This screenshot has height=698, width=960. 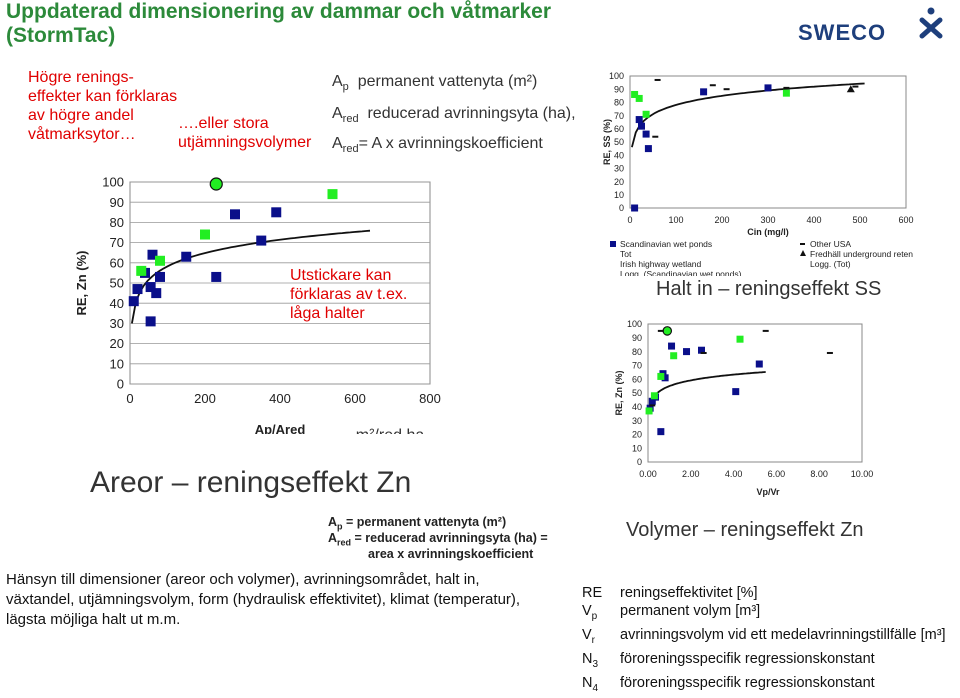 What do you see at coordinates (767, 220) in the screenshot?
I see `x-tick-label: 300` at bounding box center [767, 220].